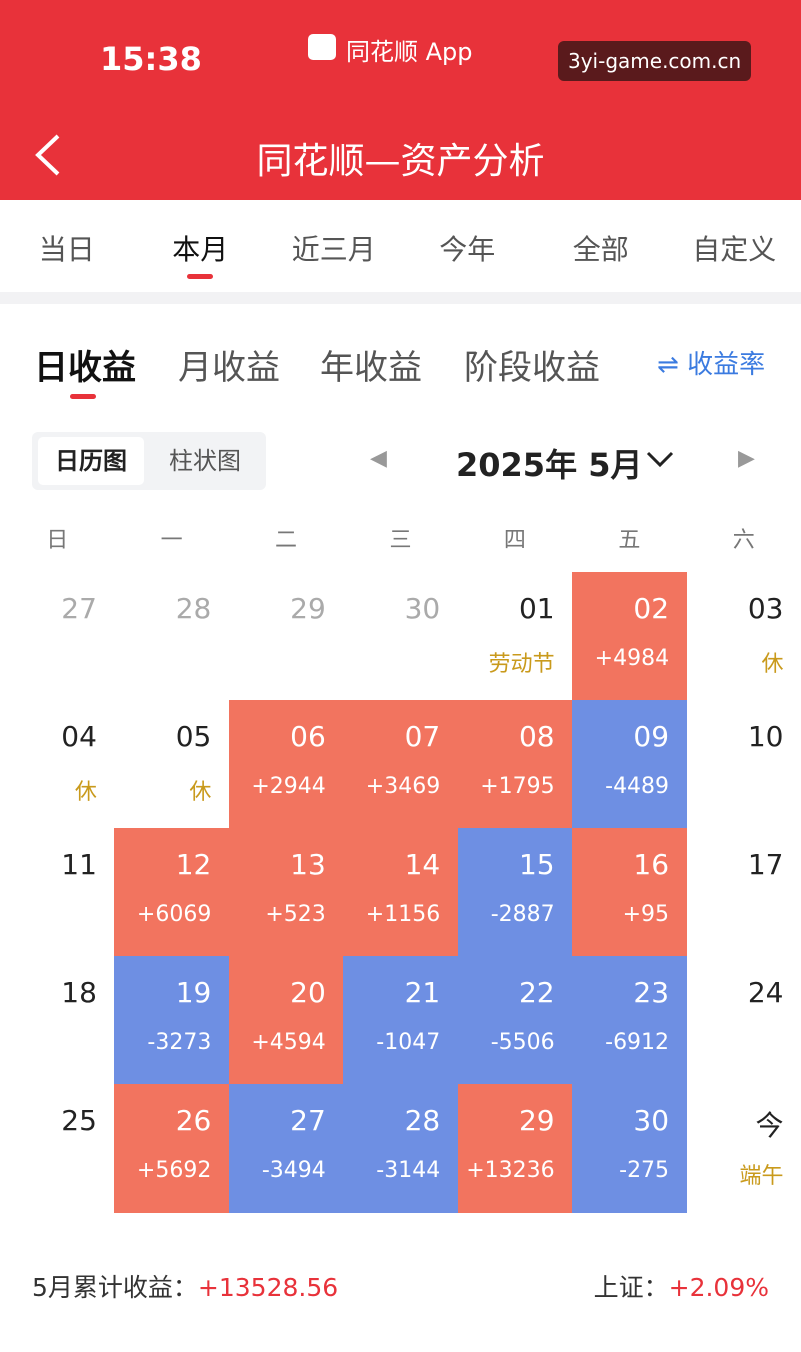 This screenshot has height=1352, width=801. I want to click on profit-tab: 阶段收益, so click(532, 368).